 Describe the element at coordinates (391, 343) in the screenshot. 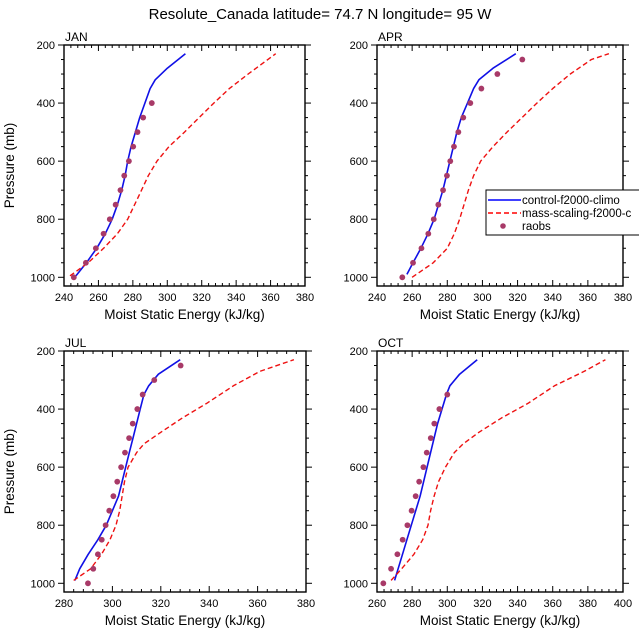

I see `panel-label: OCT` at that location.